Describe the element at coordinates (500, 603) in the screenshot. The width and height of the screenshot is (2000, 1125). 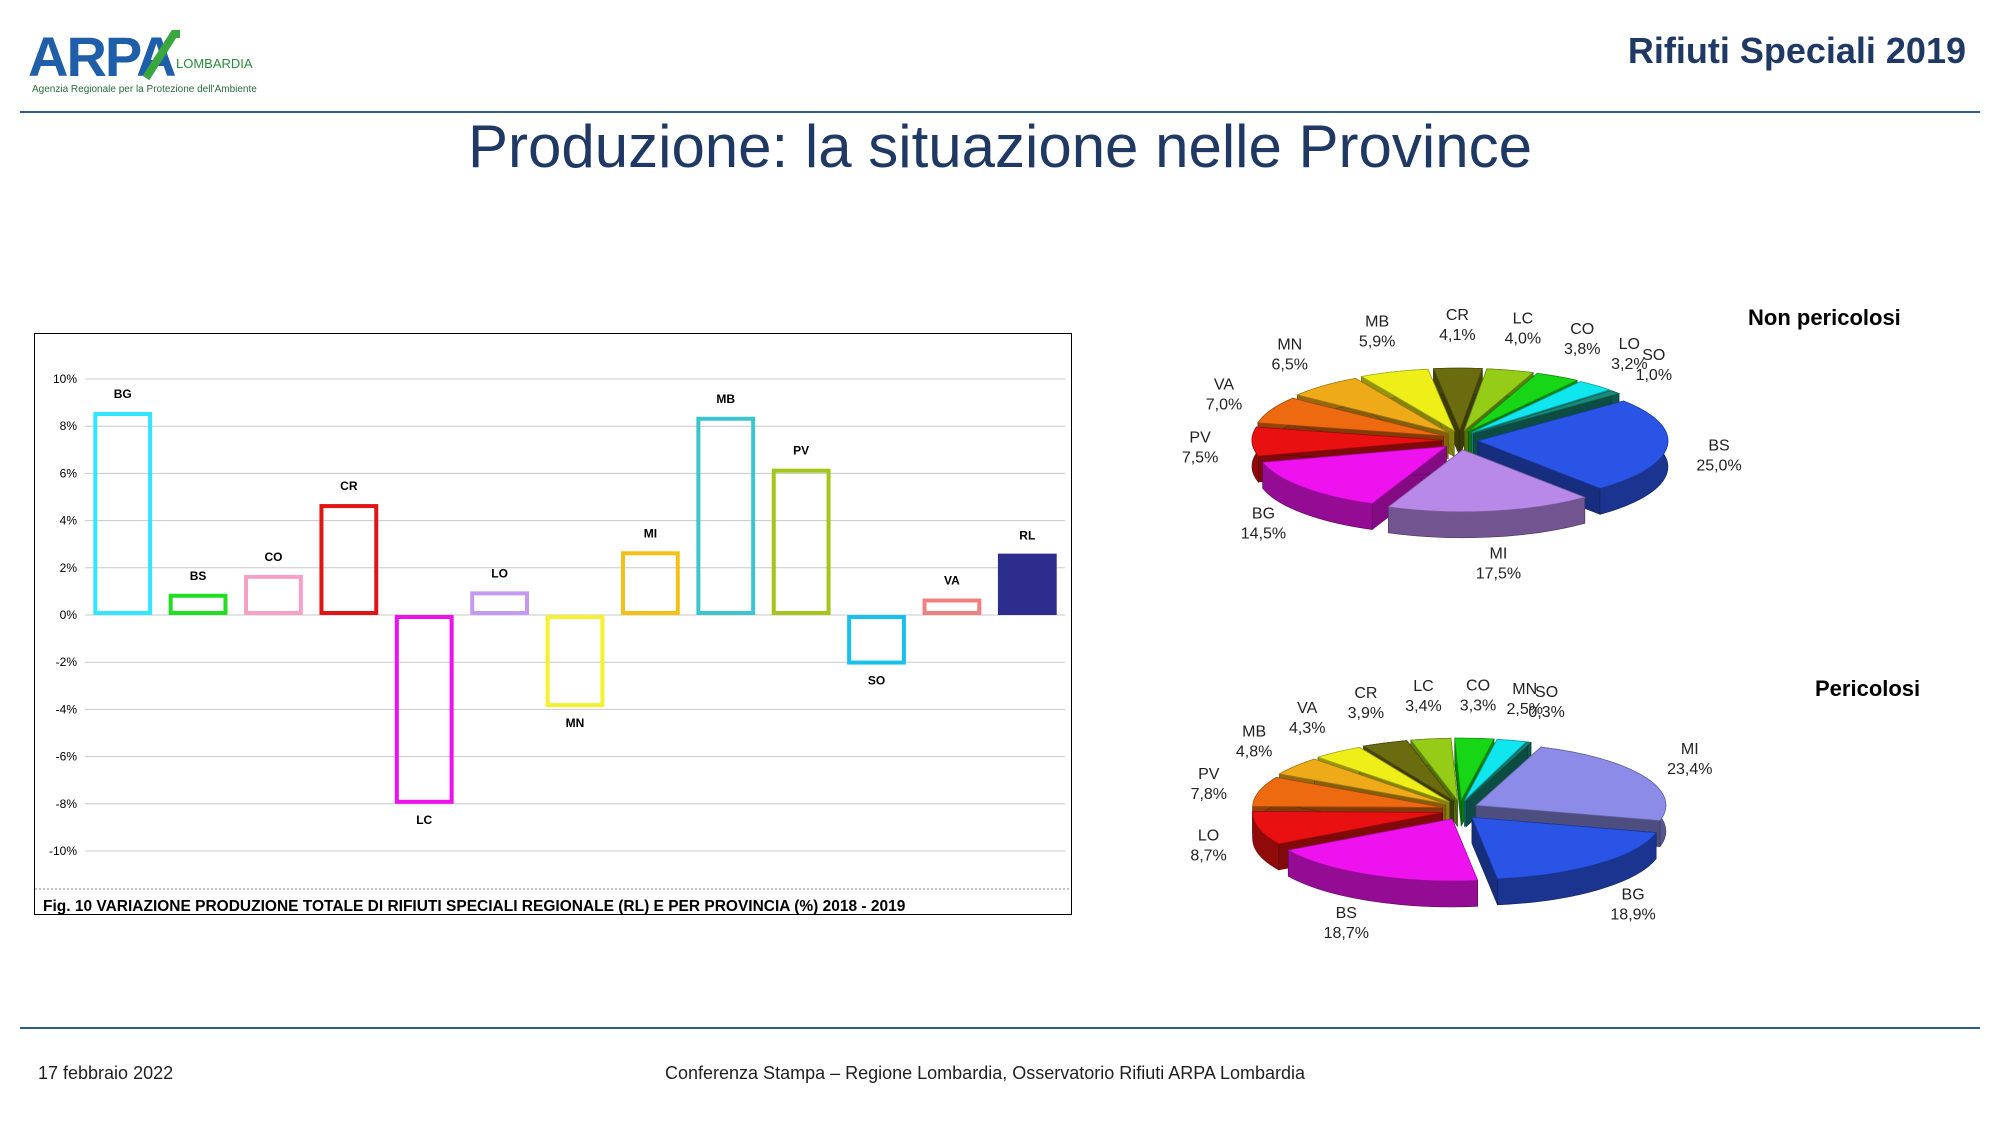
I see `bar-lo` at that location.